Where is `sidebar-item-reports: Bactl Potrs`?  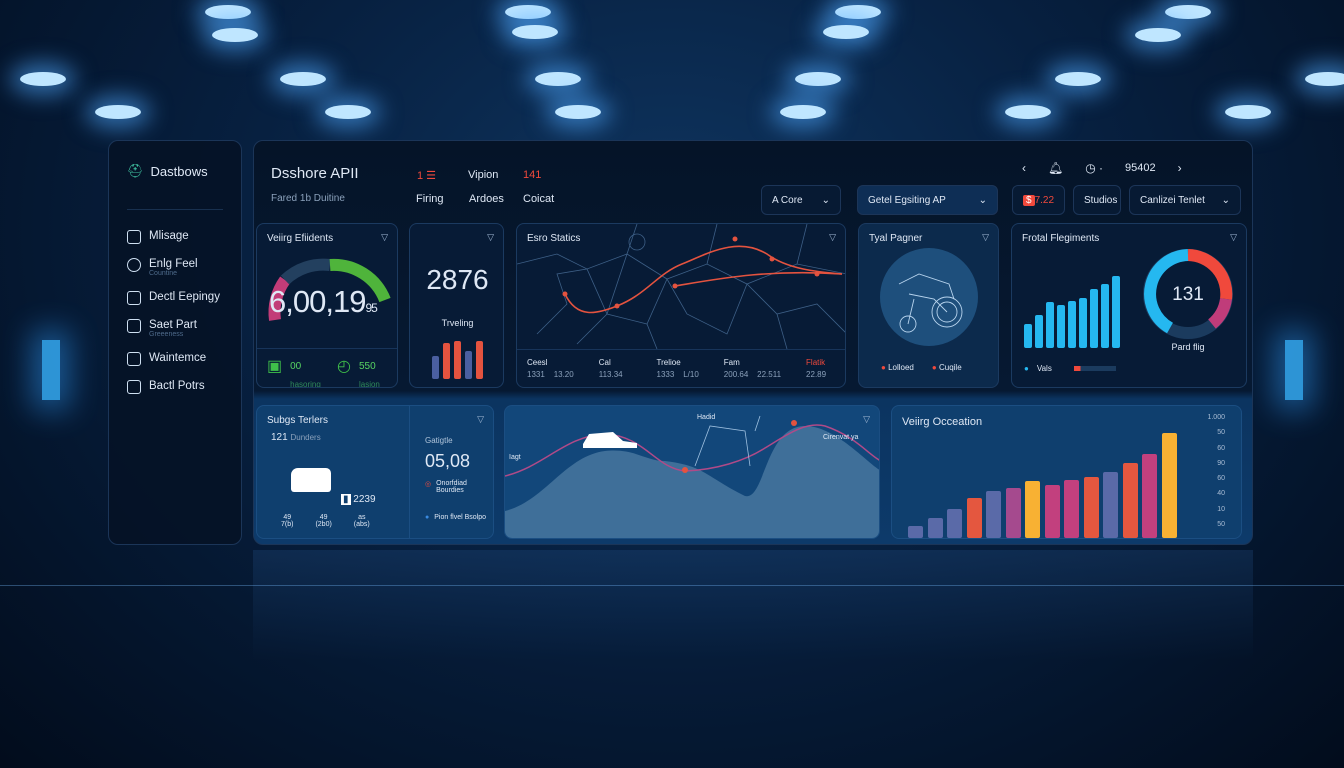 sidebar-item-reports: Bactl Potrs is located at coordinates (175, 387).